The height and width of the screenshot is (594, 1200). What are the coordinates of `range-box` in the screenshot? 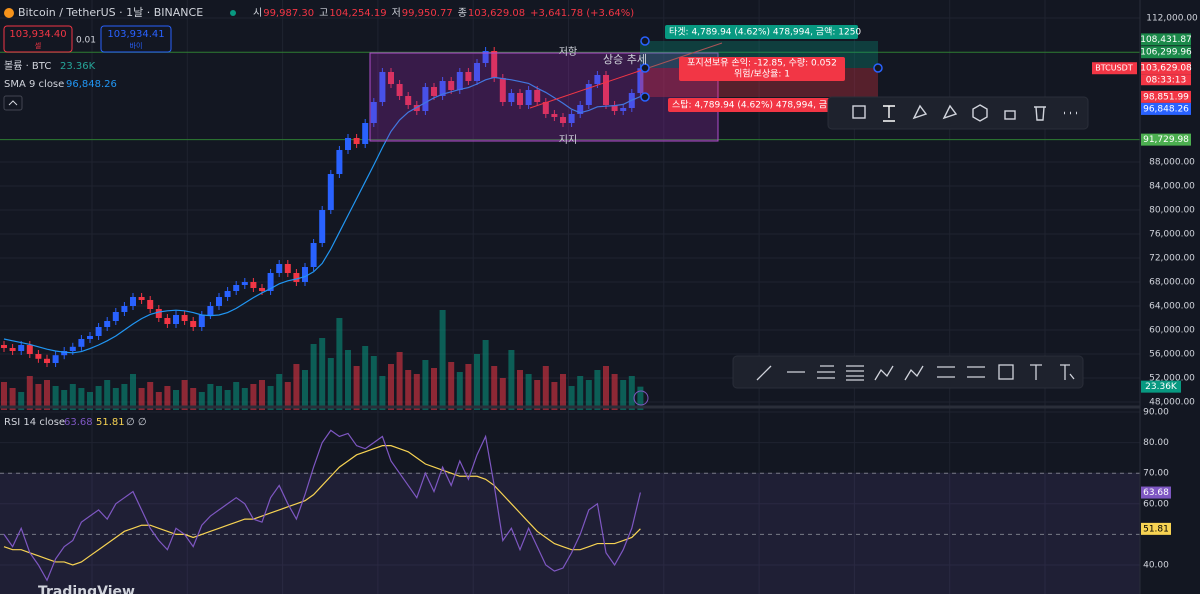 It's located at (544, 97).